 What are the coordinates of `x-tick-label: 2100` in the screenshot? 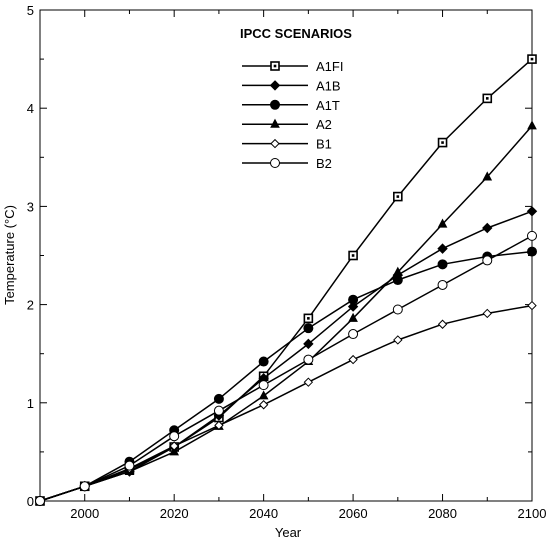 It's located at (532, 513).